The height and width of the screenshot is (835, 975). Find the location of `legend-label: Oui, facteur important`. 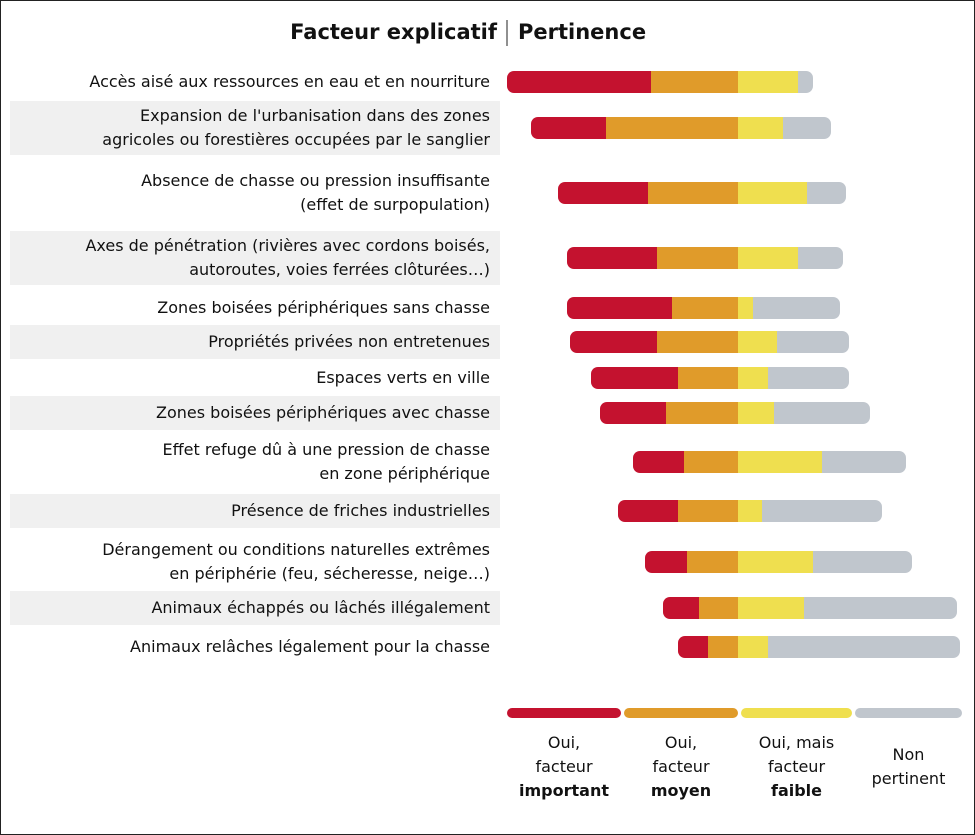

legend-label: Oui, facteur important is located at coordinates (564, 766).